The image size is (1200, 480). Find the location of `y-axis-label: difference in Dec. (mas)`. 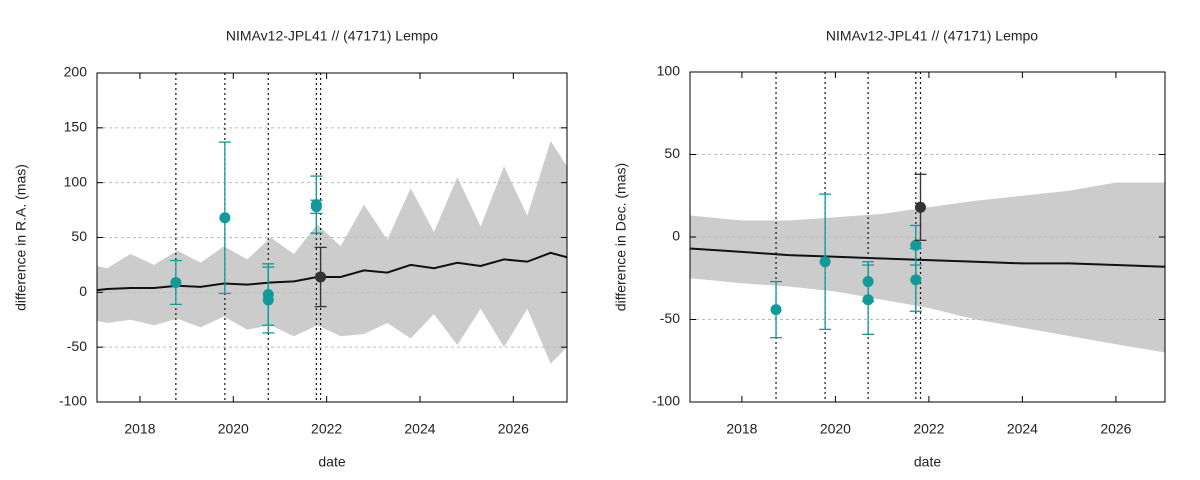

y-axis-label: difference in Dec. (mas) is located at coordinates (621, 237).